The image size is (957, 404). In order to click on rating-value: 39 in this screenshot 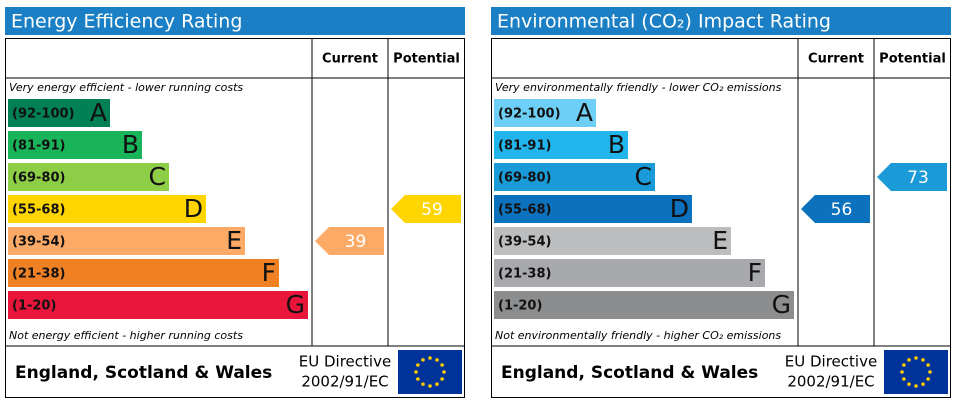, I will do `click(356, 242)`.